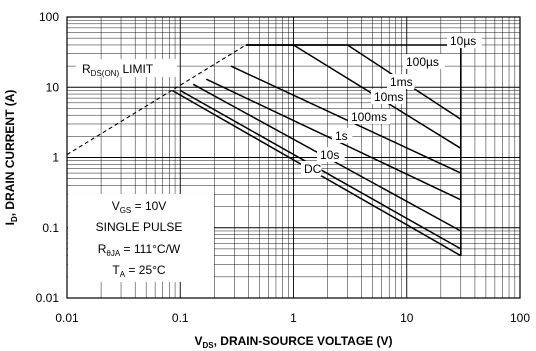 The width and height of the screenshot is (536, 351). Describe the element at coordinates (353, 96) in the screenshot. I see `series-line-1ms` at that location.